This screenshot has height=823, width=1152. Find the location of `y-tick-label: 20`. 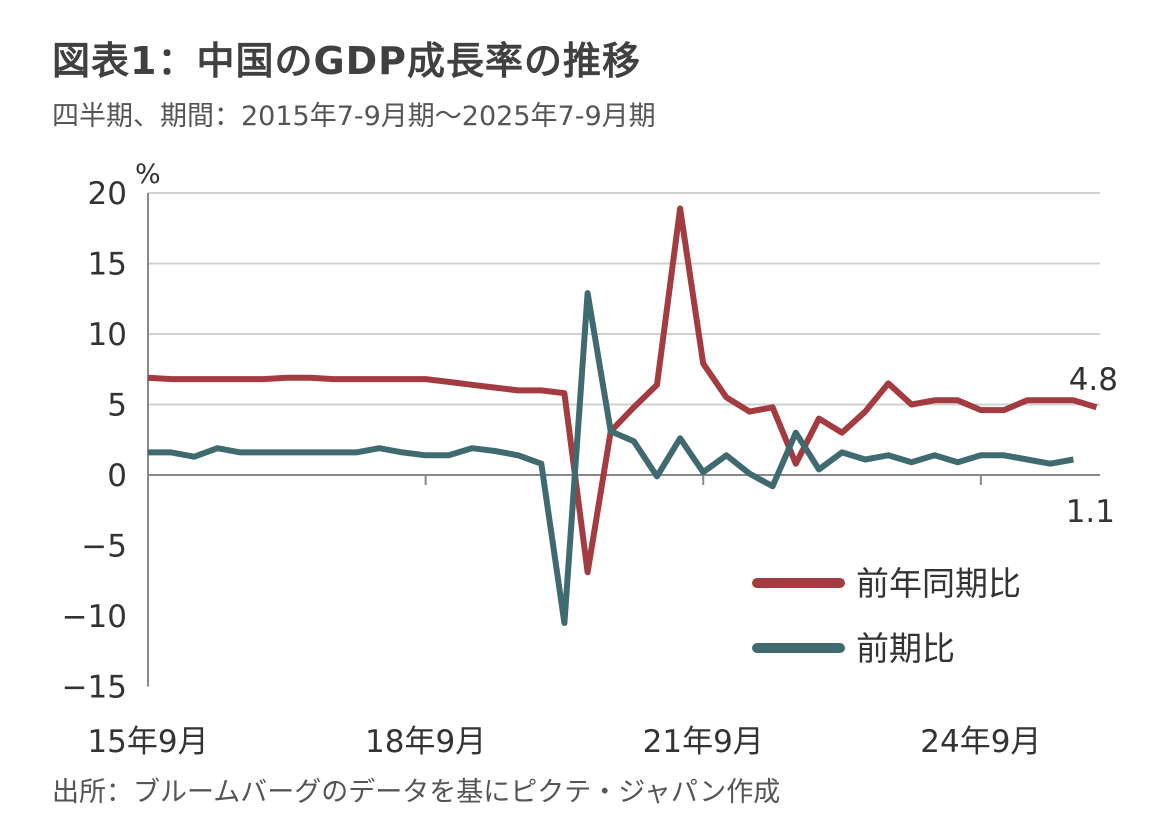

y-tick-label: 20 is located at coordinates (107, 194).